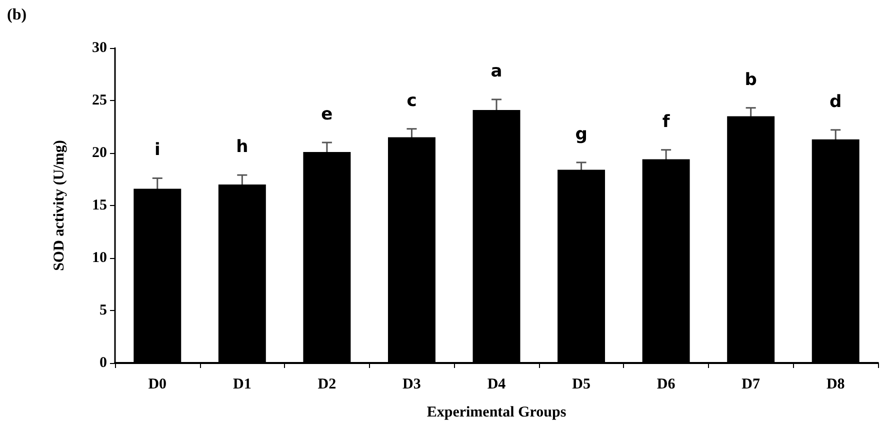  Describe the element at coordinates (103, 363) in the screenshot. I see `y-tick-label: 0` at that location.